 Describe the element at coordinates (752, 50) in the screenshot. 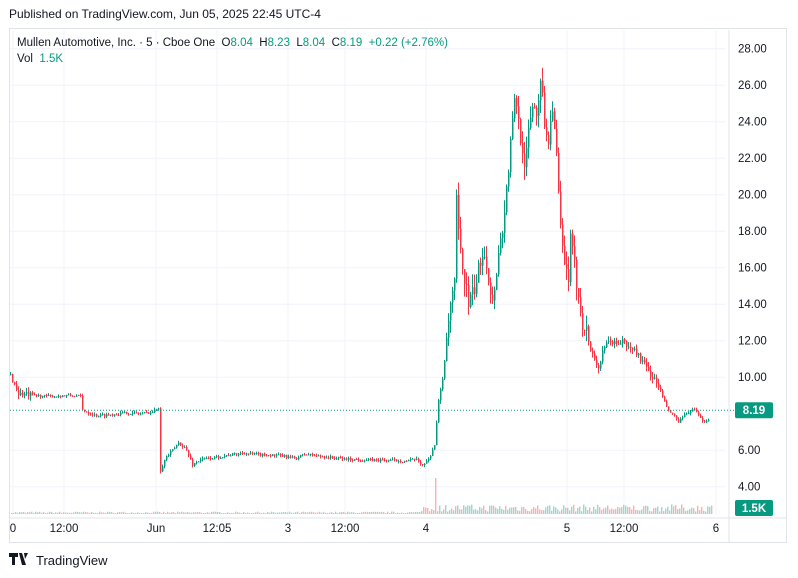

I see `price-tick-label: 28.00` at that location.